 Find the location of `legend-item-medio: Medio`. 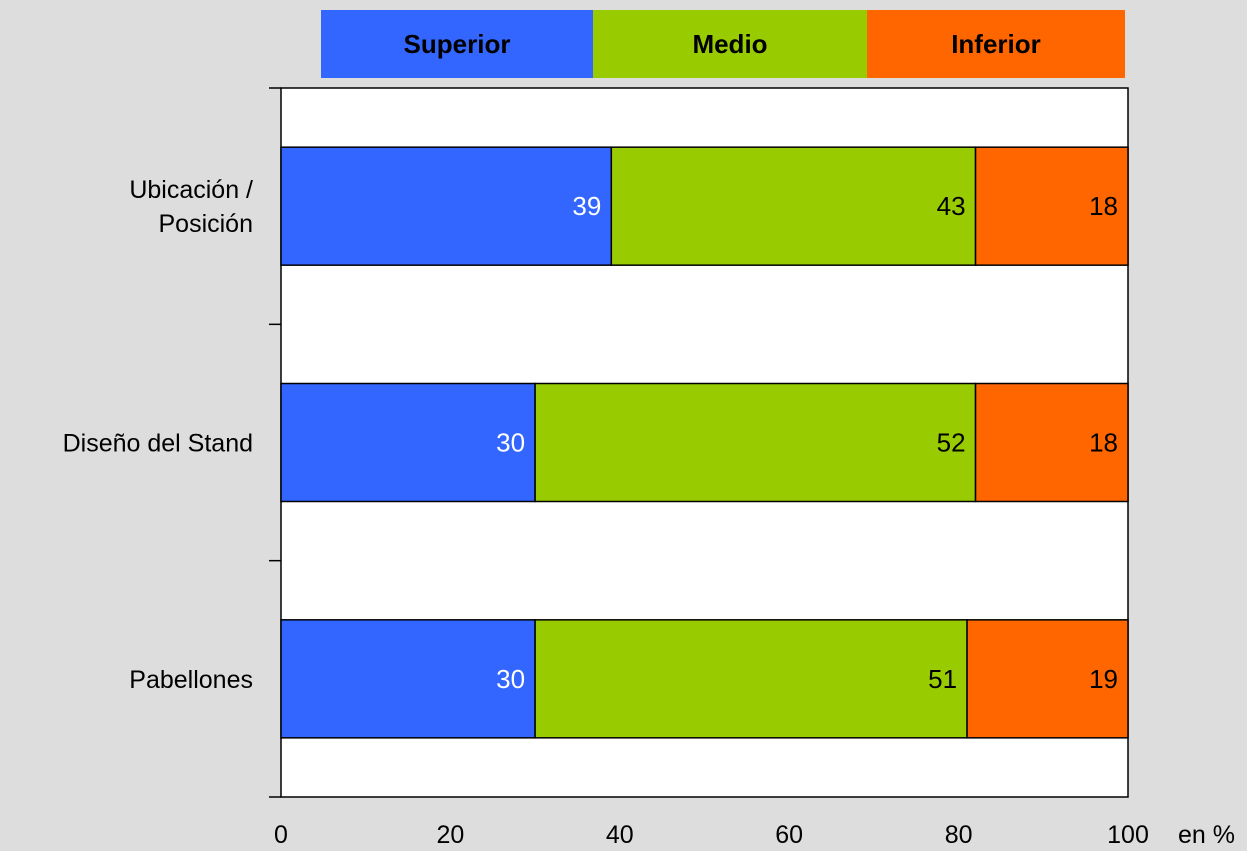

legend-item-medio: Medio is located at coordinates (730, 44).